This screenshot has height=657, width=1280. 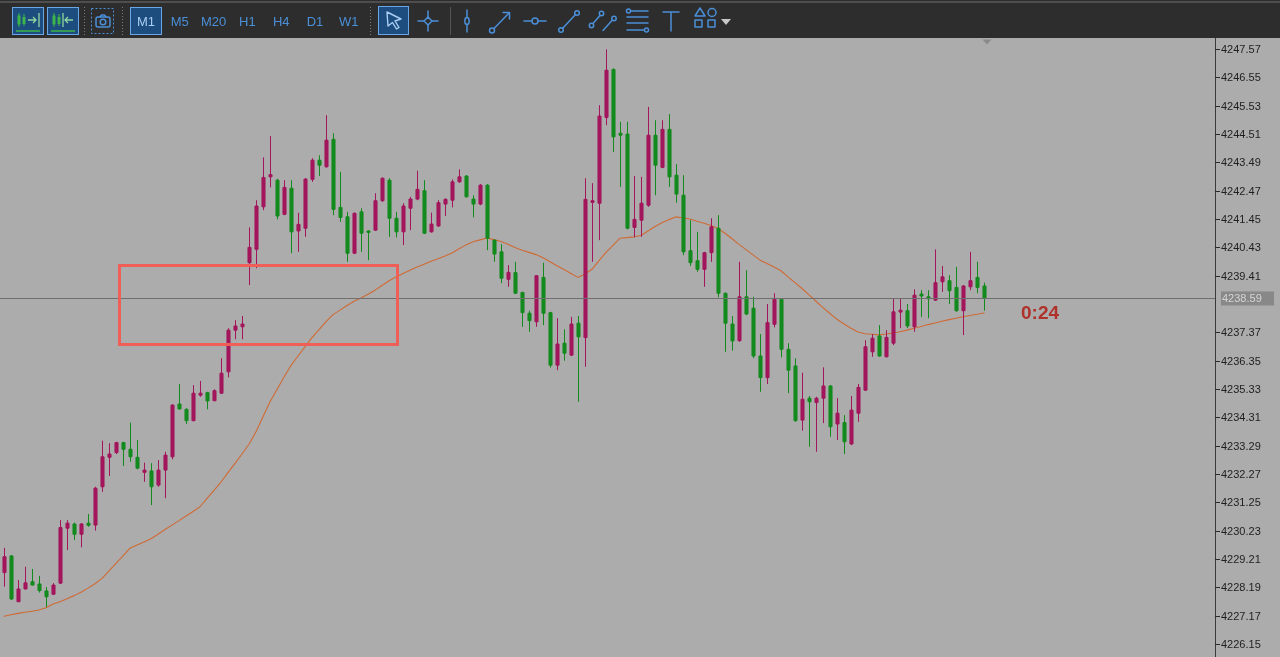 I want to click on y-tick-label: 4235.33, so click(x=1241, y=389).